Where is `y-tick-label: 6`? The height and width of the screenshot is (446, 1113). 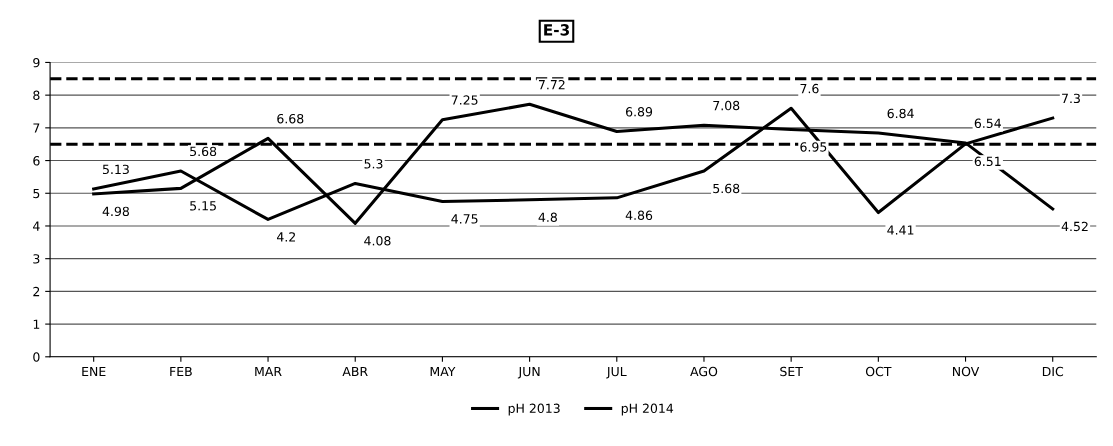
y-tick-label: 6 is located at coordinates (36, 161).